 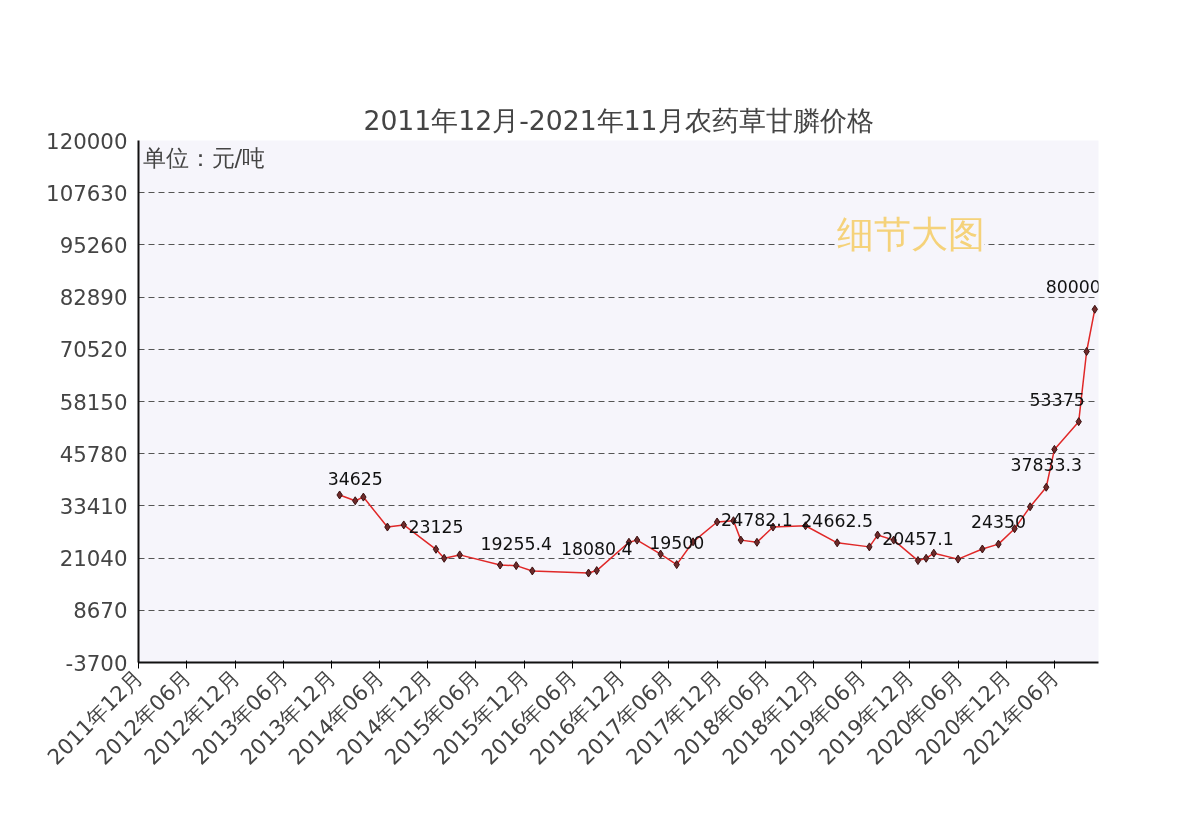 I want to click on y-tick-label: 33410, so click(x=93, y=506).